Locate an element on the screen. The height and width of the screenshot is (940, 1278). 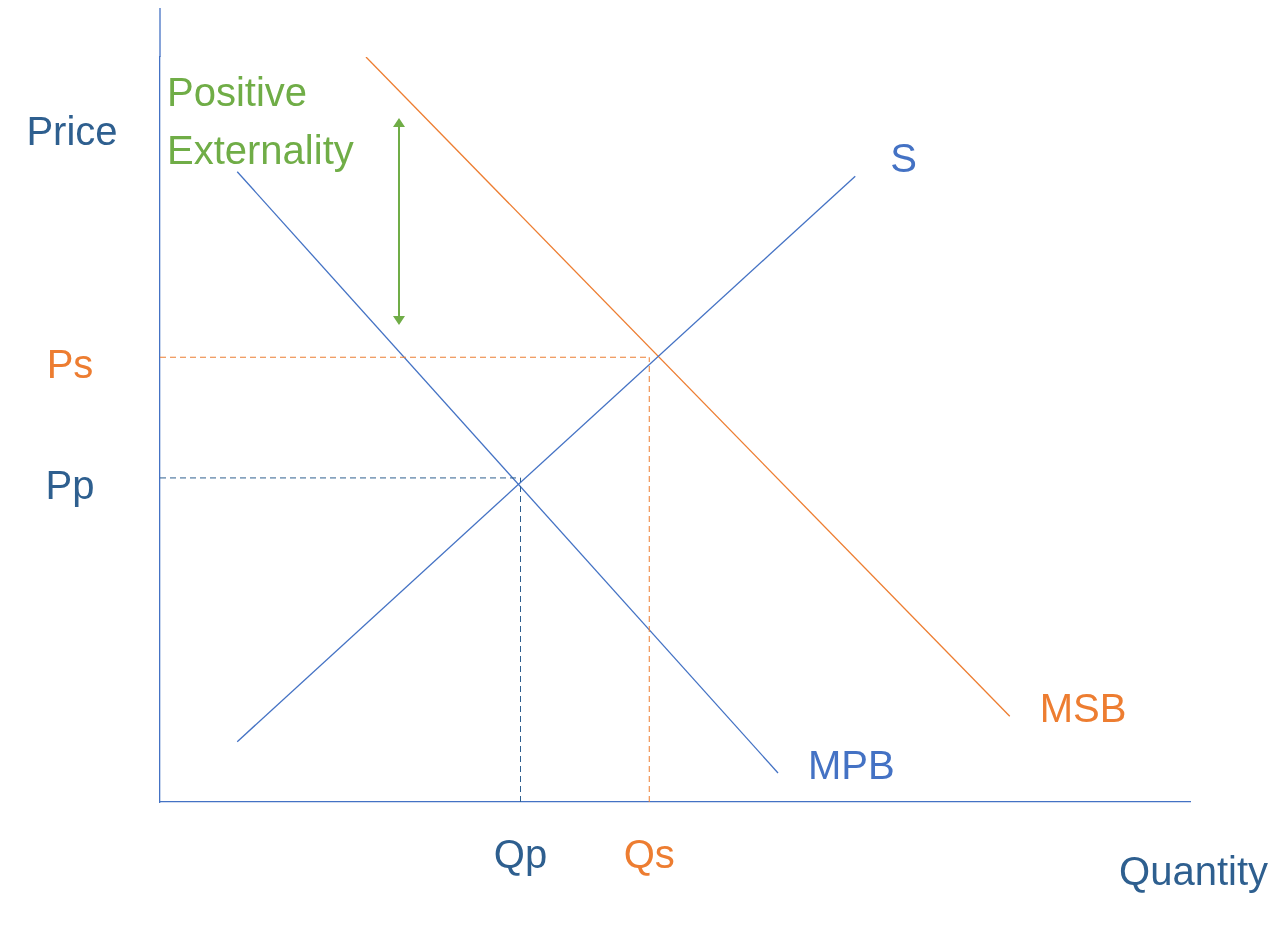
ref-line-label: Ps is located at coordinates (70, 364).